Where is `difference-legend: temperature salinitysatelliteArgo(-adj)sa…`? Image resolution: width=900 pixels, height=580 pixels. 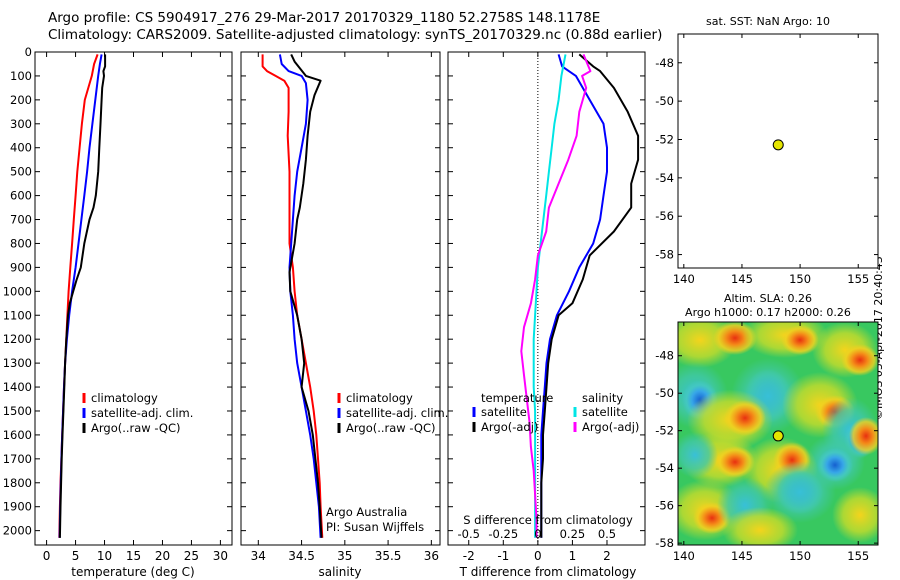
difference-legend: temperature salinitysatelliteArgo(-adj)sa… is located at coordinates (555, 412).